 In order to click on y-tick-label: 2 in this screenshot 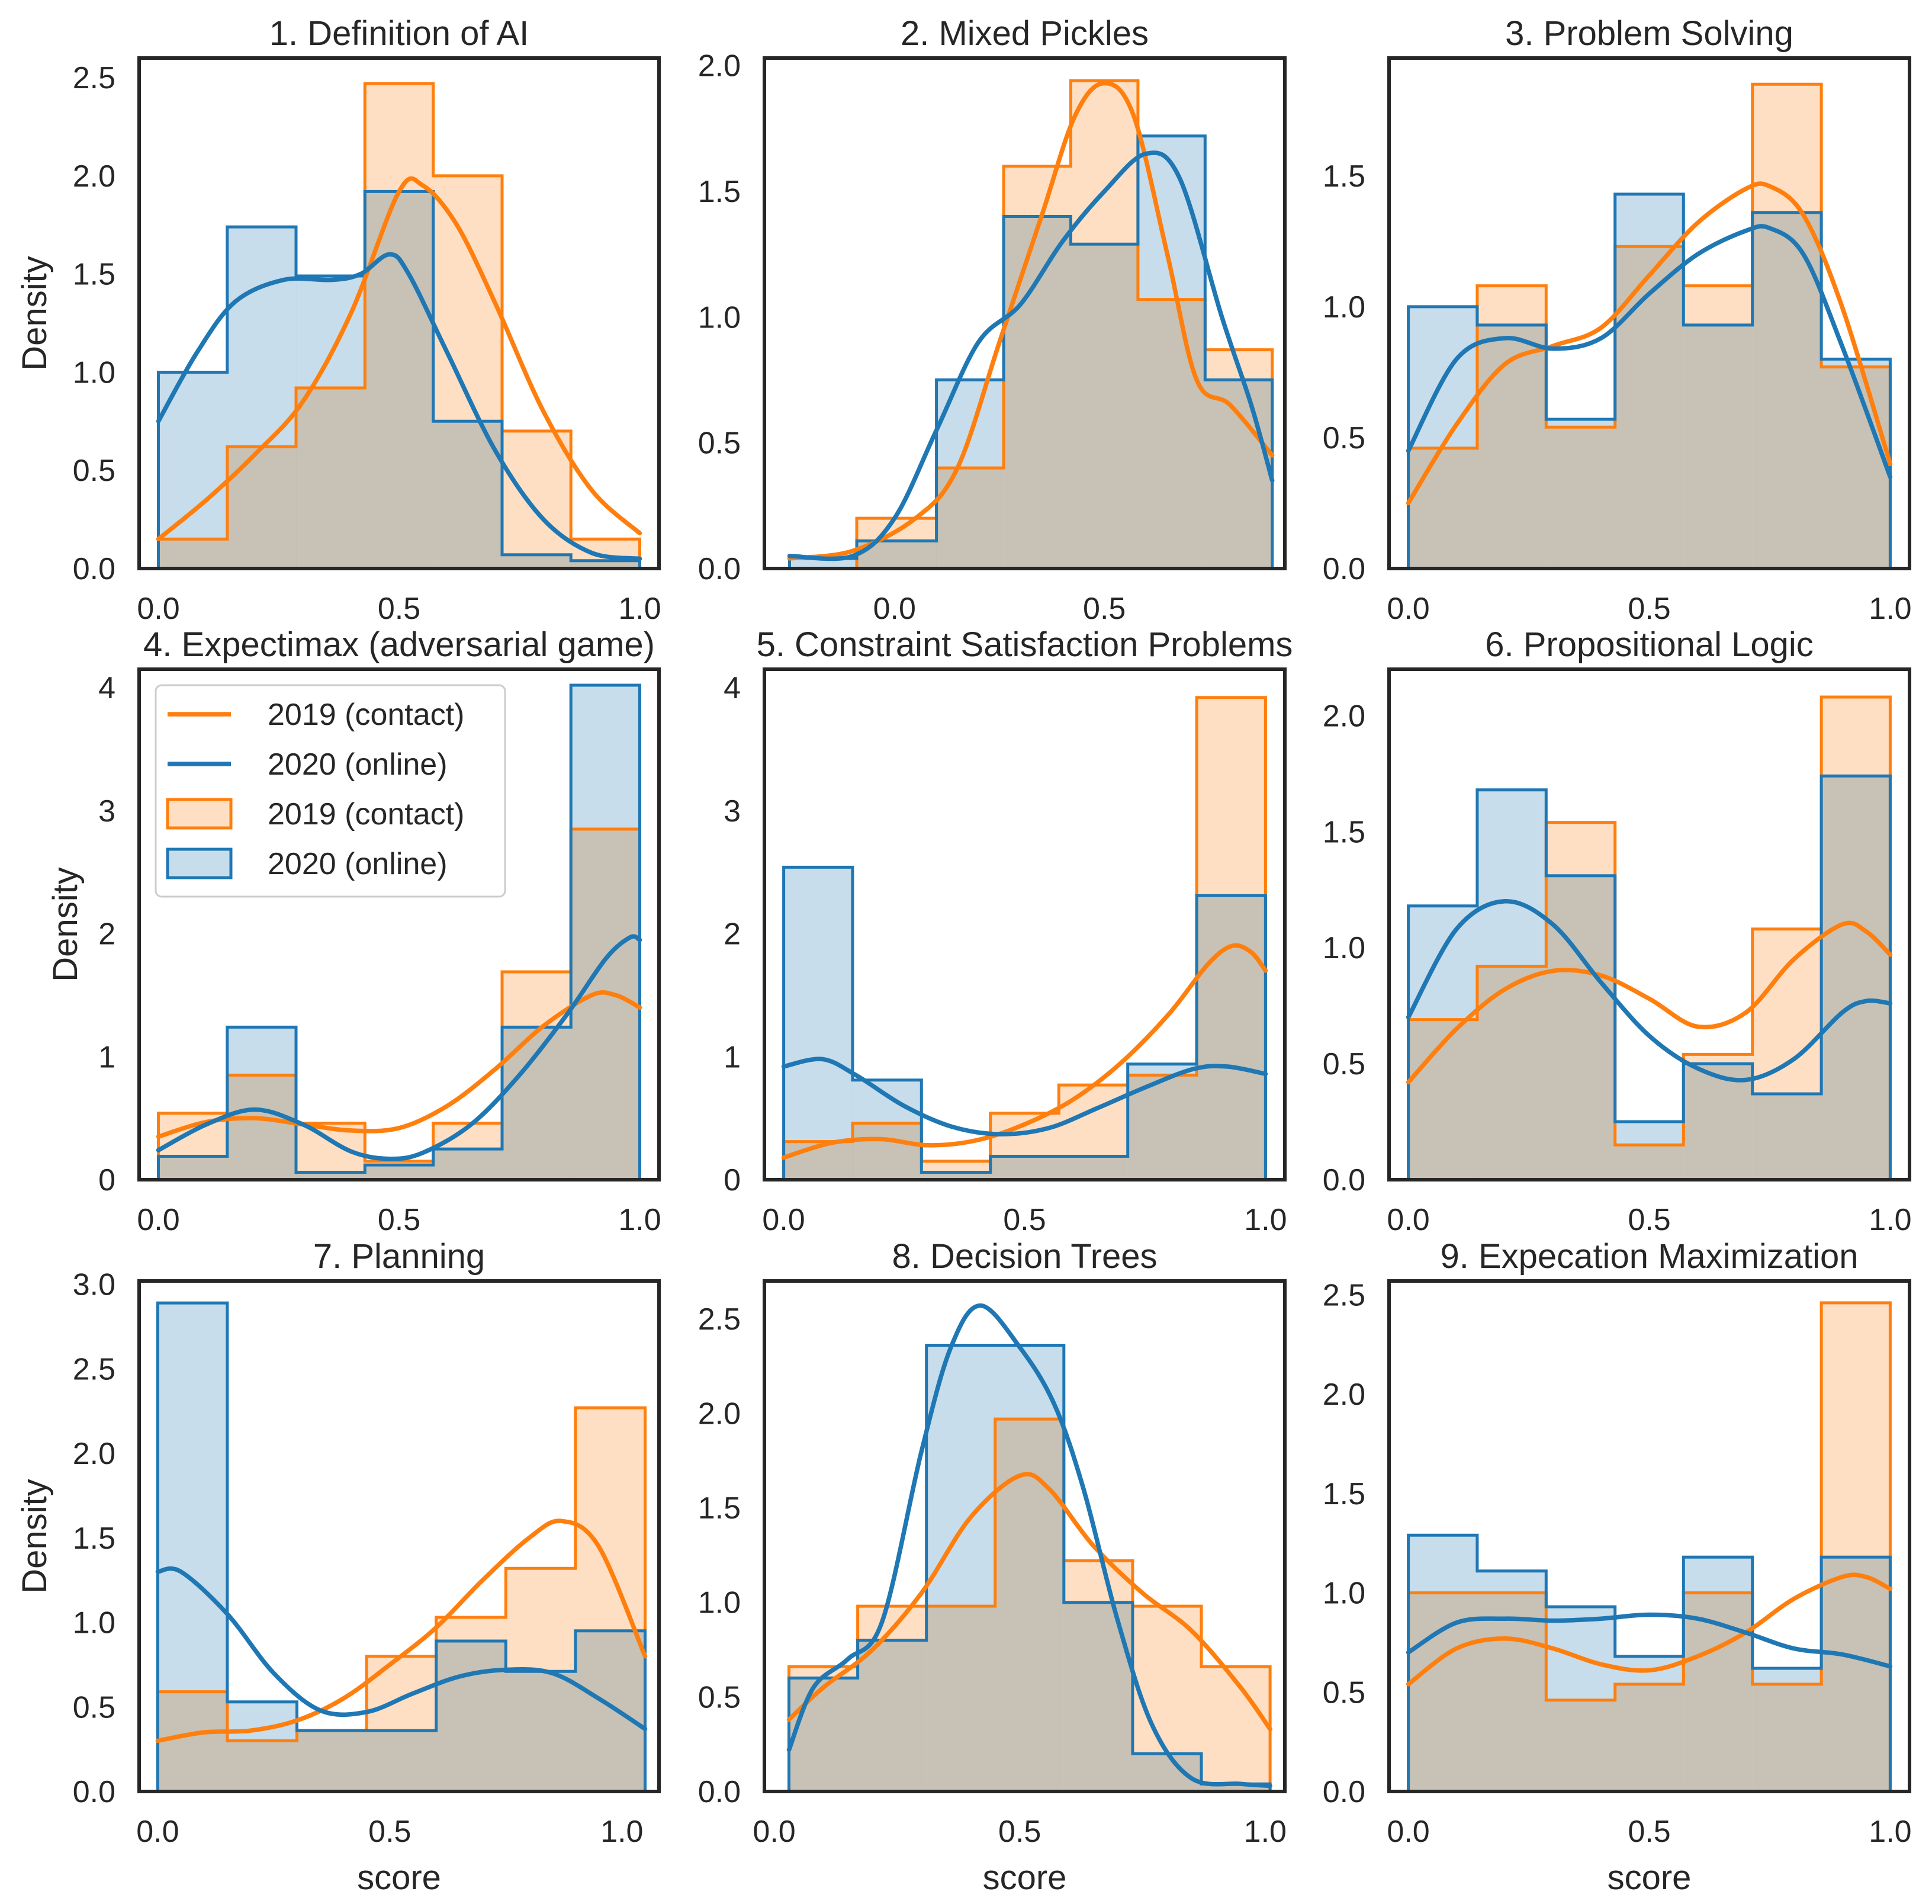, I will do `click(106, 934)`.